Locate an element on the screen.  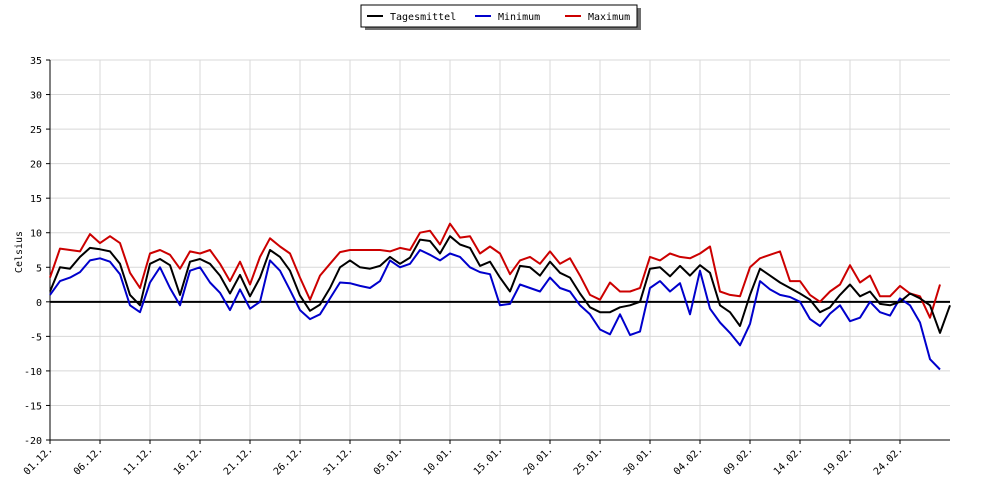
x-tick-label: 09.02. is located at coordinates (738, 460).